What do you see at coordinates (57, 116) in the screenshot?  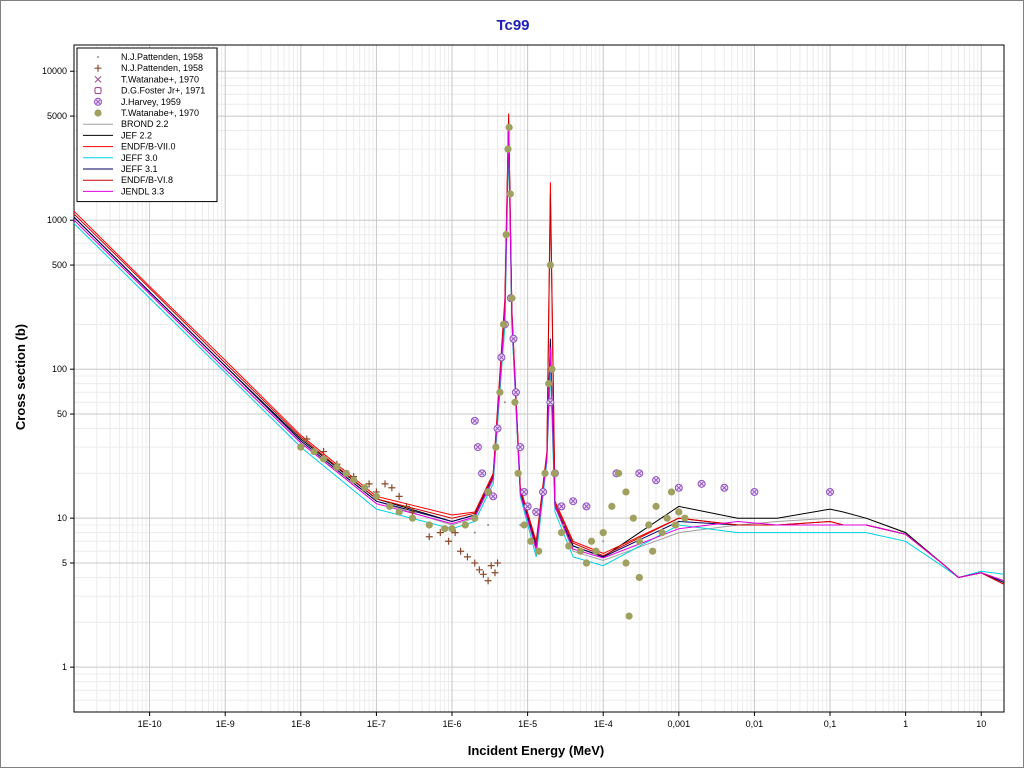 I see `y-tick-label: 5000` at bounding box center [57, 116].